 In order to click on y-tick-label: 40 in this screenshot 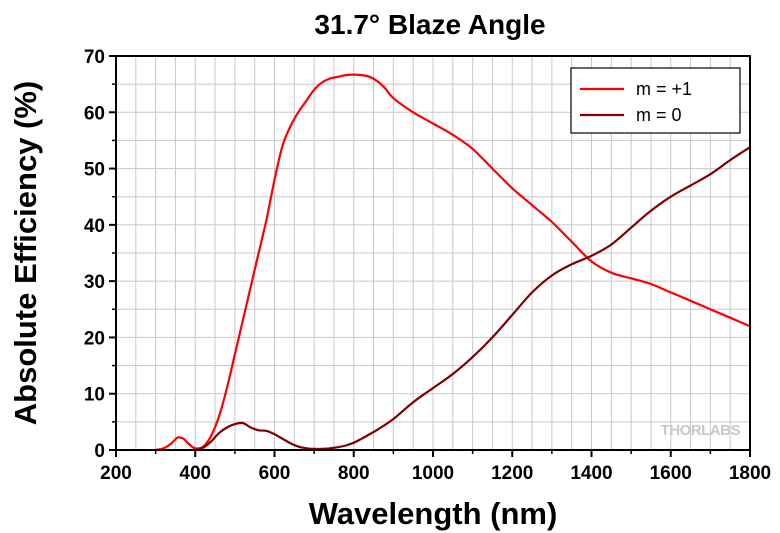, I will do `click(94, 226)`.